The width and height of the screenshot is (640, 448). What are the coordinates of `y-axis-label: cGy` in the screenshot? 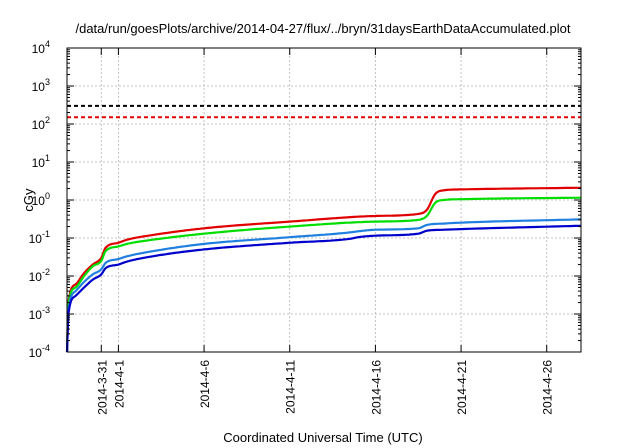 It's located at (28, 200).